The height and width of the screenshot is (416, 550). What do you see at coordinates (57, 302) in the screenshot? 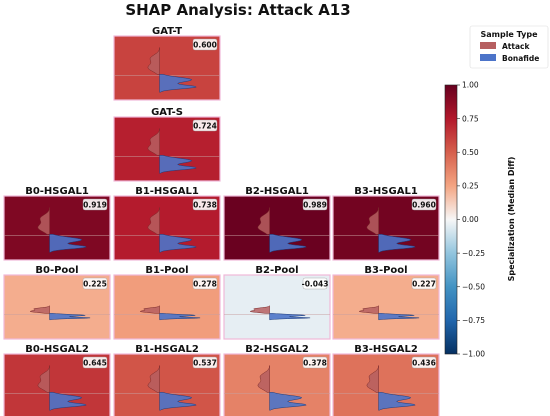
I see `panel-b0-pool: B0-Pool 0.225` at bounding box center [57, 302].